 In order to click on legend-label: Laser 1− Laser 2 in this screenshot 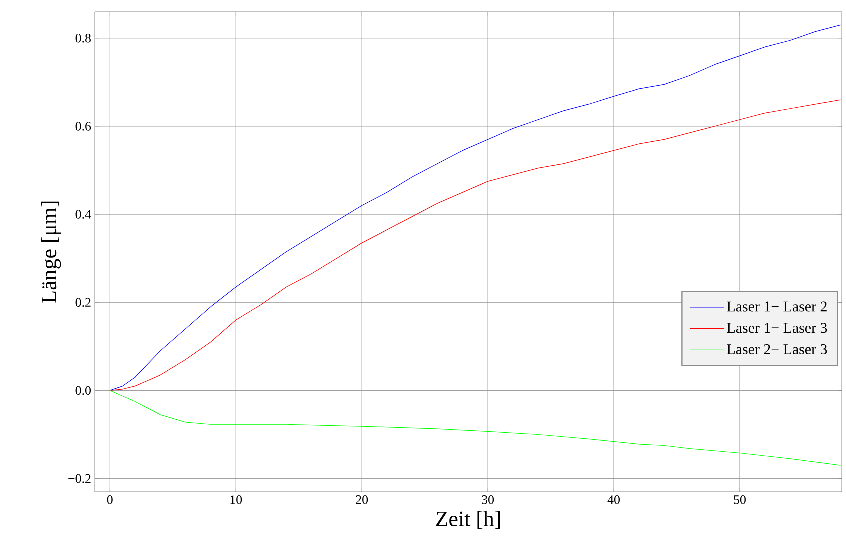, I will do `click(777, 307)`.